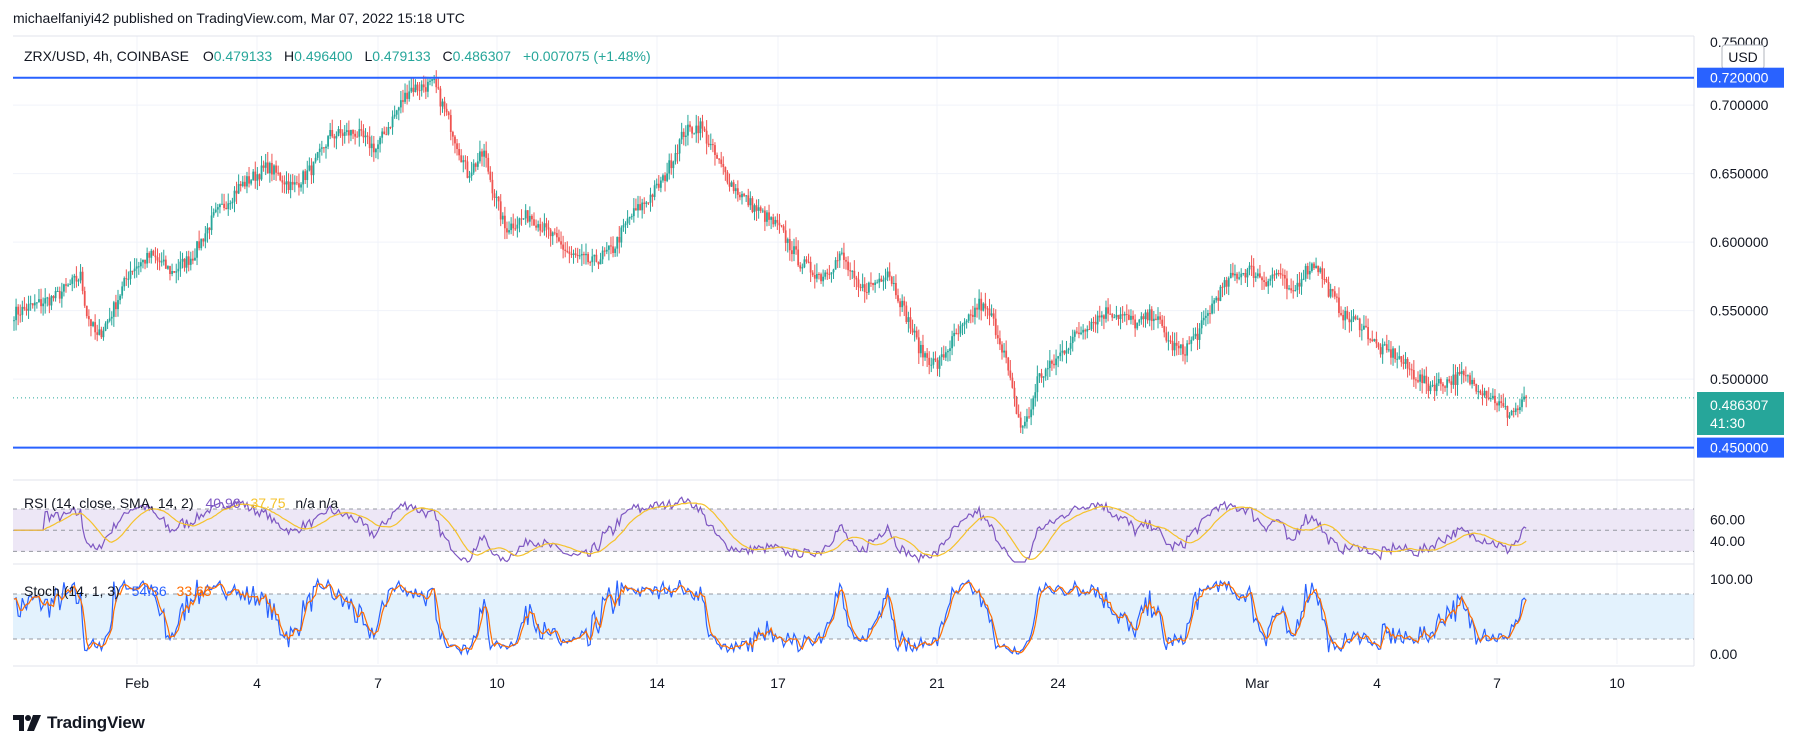 The image size is (1802, 746). Describe the element at coordinates (482, 56) in the screenshot. I see `legend-c-value: 0.486307` at that location.